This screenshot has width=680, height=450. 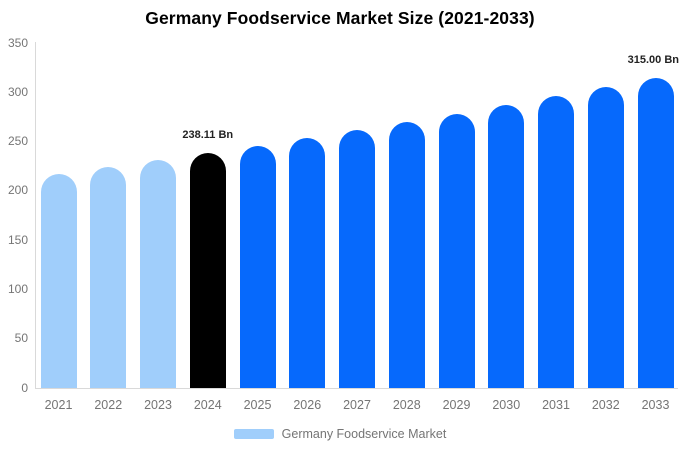 What do you see at coordinates (24, 387) in the screenshot?
I see `y-tick-label-0: 0` at bounding box center [24, 387].